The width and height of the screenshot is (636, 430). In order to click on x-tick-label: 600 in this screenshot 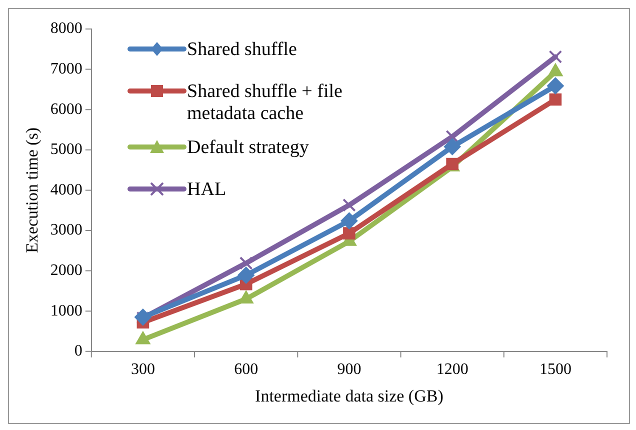, I will do `click(246, 369)`.